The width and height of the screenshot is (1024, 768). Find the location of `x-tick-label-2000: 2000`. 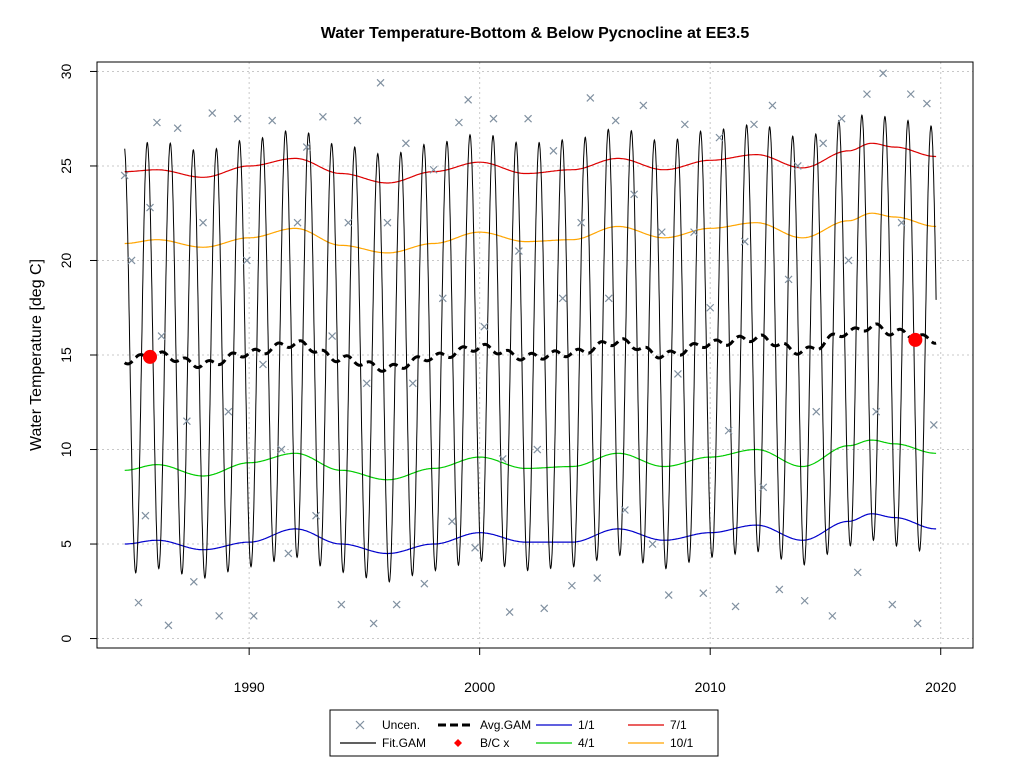

x-tick-label-2000: 2000 is located at coordinates (479, 687).